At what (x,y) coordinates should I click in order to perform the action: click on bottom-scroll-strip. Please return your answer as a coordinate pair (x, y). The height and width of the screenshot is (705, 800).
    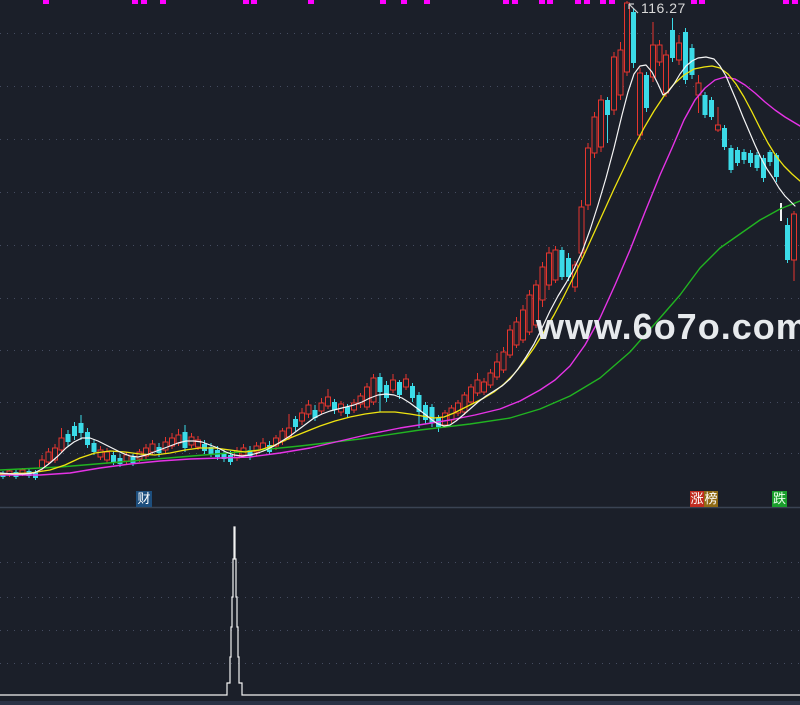
    Looking at the image, I should click on (400, 703).